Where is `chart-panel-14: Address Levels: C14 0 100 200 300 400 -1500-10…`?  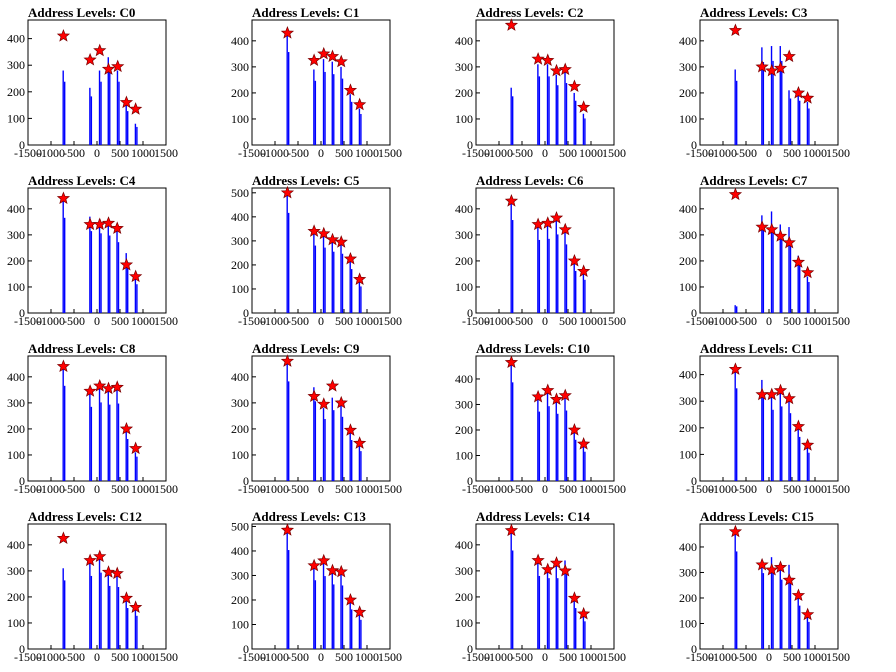
chart-panel-14: Address Levels: C14 0 100 200 300 400 -1500-10… is located at coordinates (540, 586).